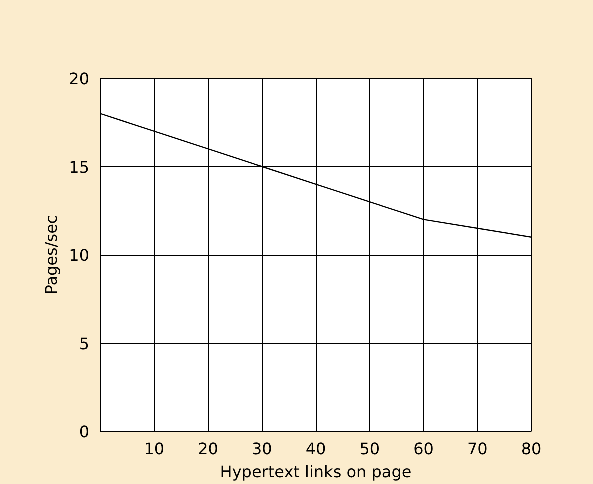 The width and height of the screenshot is (593, 484). What do you see at coordinates (424, 449) in the screenshot?
I see `x-tick-label: 60` at bounding box center [424, 449].